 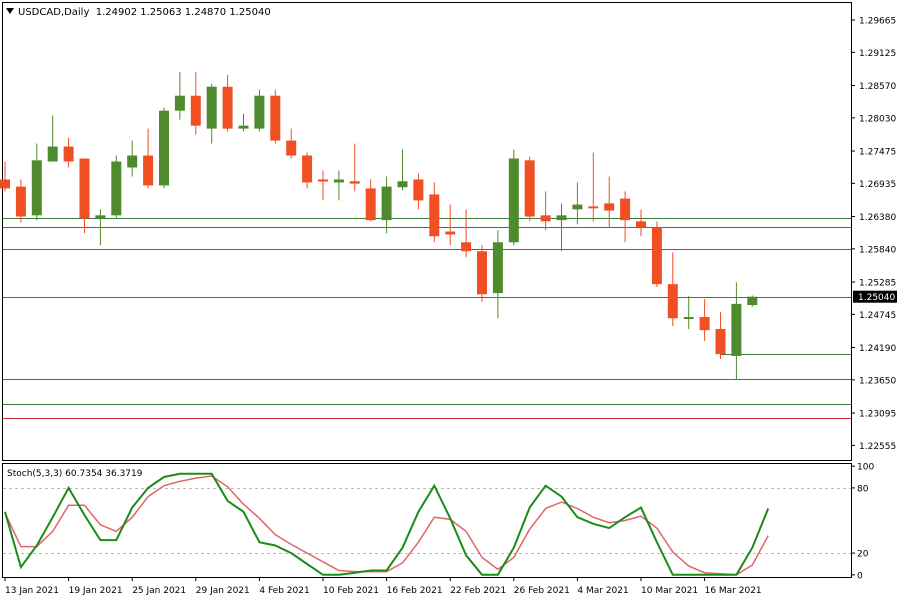 I want to click on price-tick-label-1: 1.29125, so click(x=877, y=54).